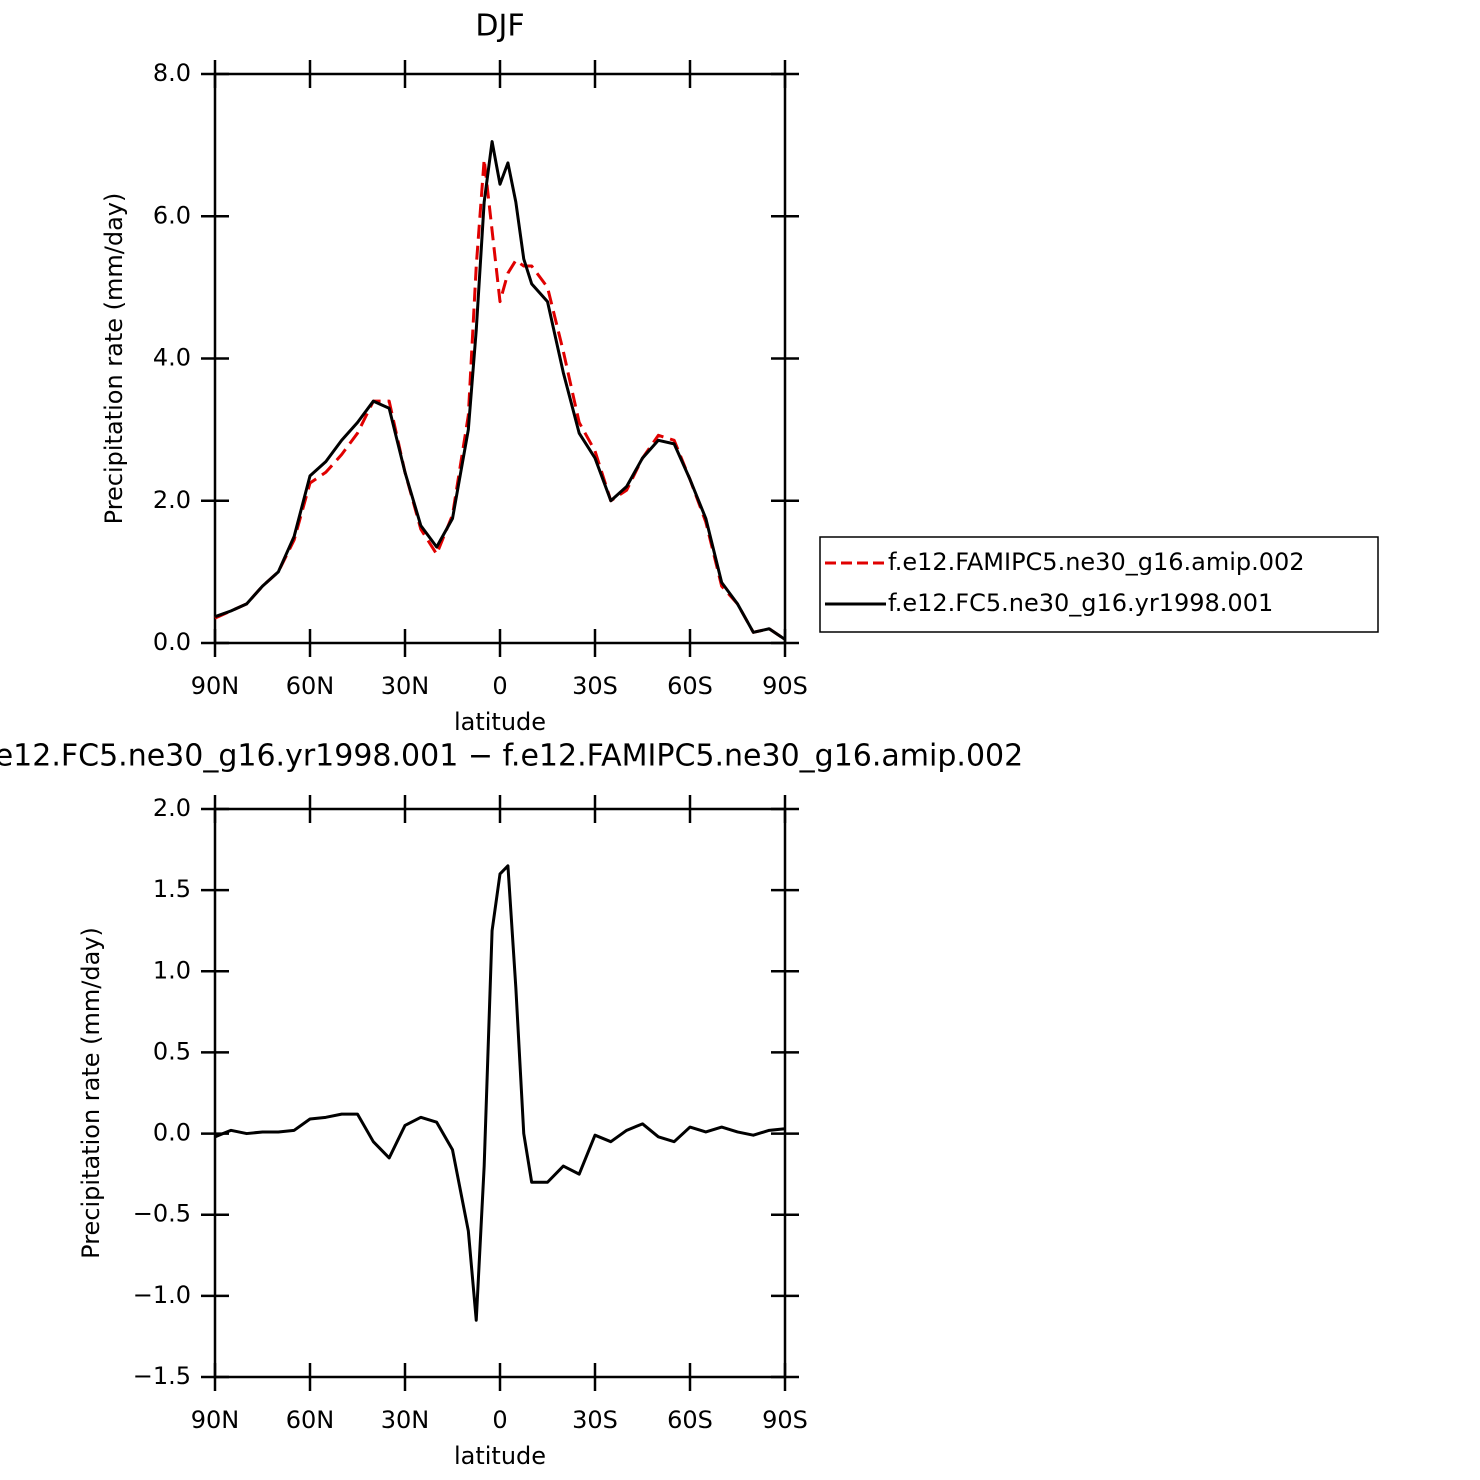  What do you see at coordinates (1099, 584) in the screenshot?
I see `legend-box` at bounding box center [1099, 584].